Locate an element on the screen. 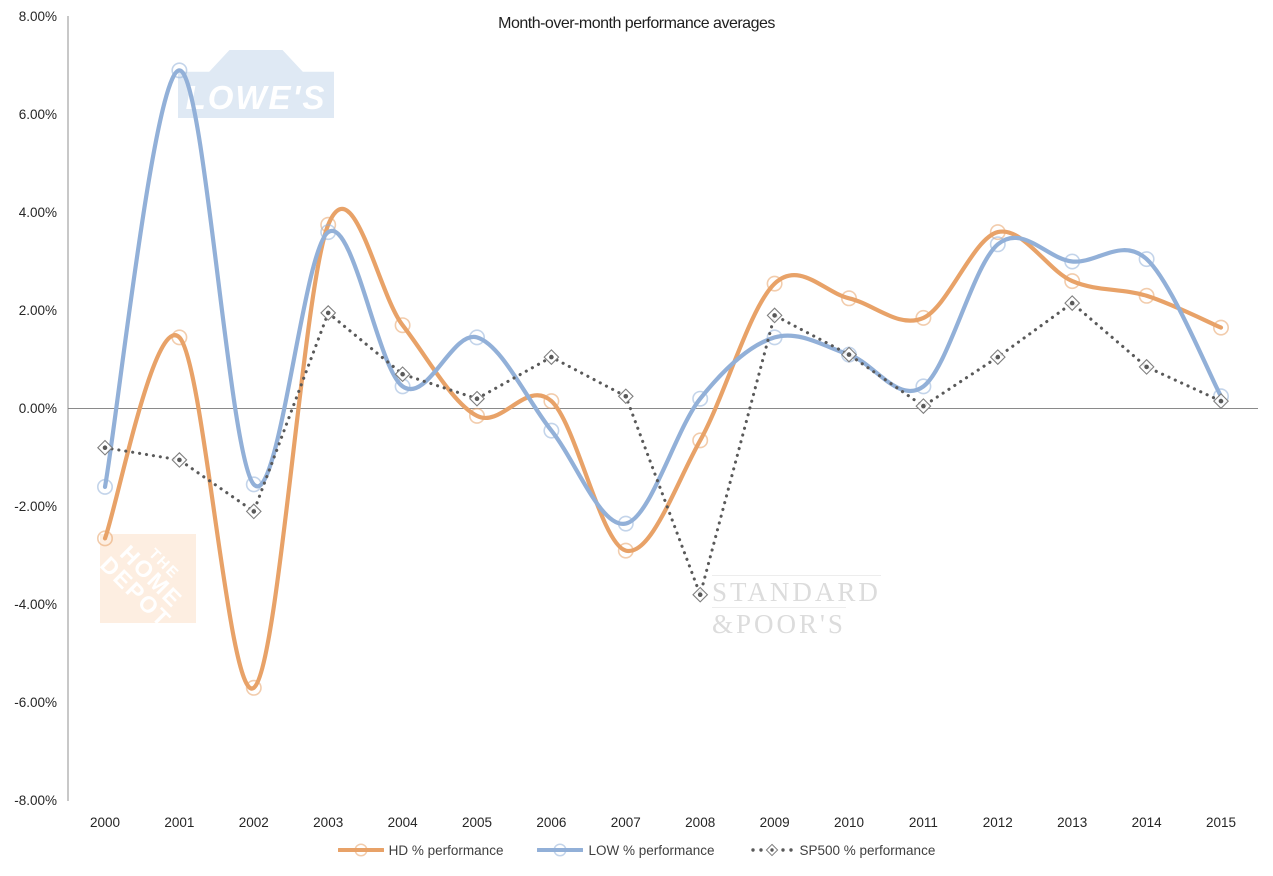 Image resolution: width=1273 pixels, height=876 pixels. legend-swatch-hd-icon is located at coordinates (360, 850).